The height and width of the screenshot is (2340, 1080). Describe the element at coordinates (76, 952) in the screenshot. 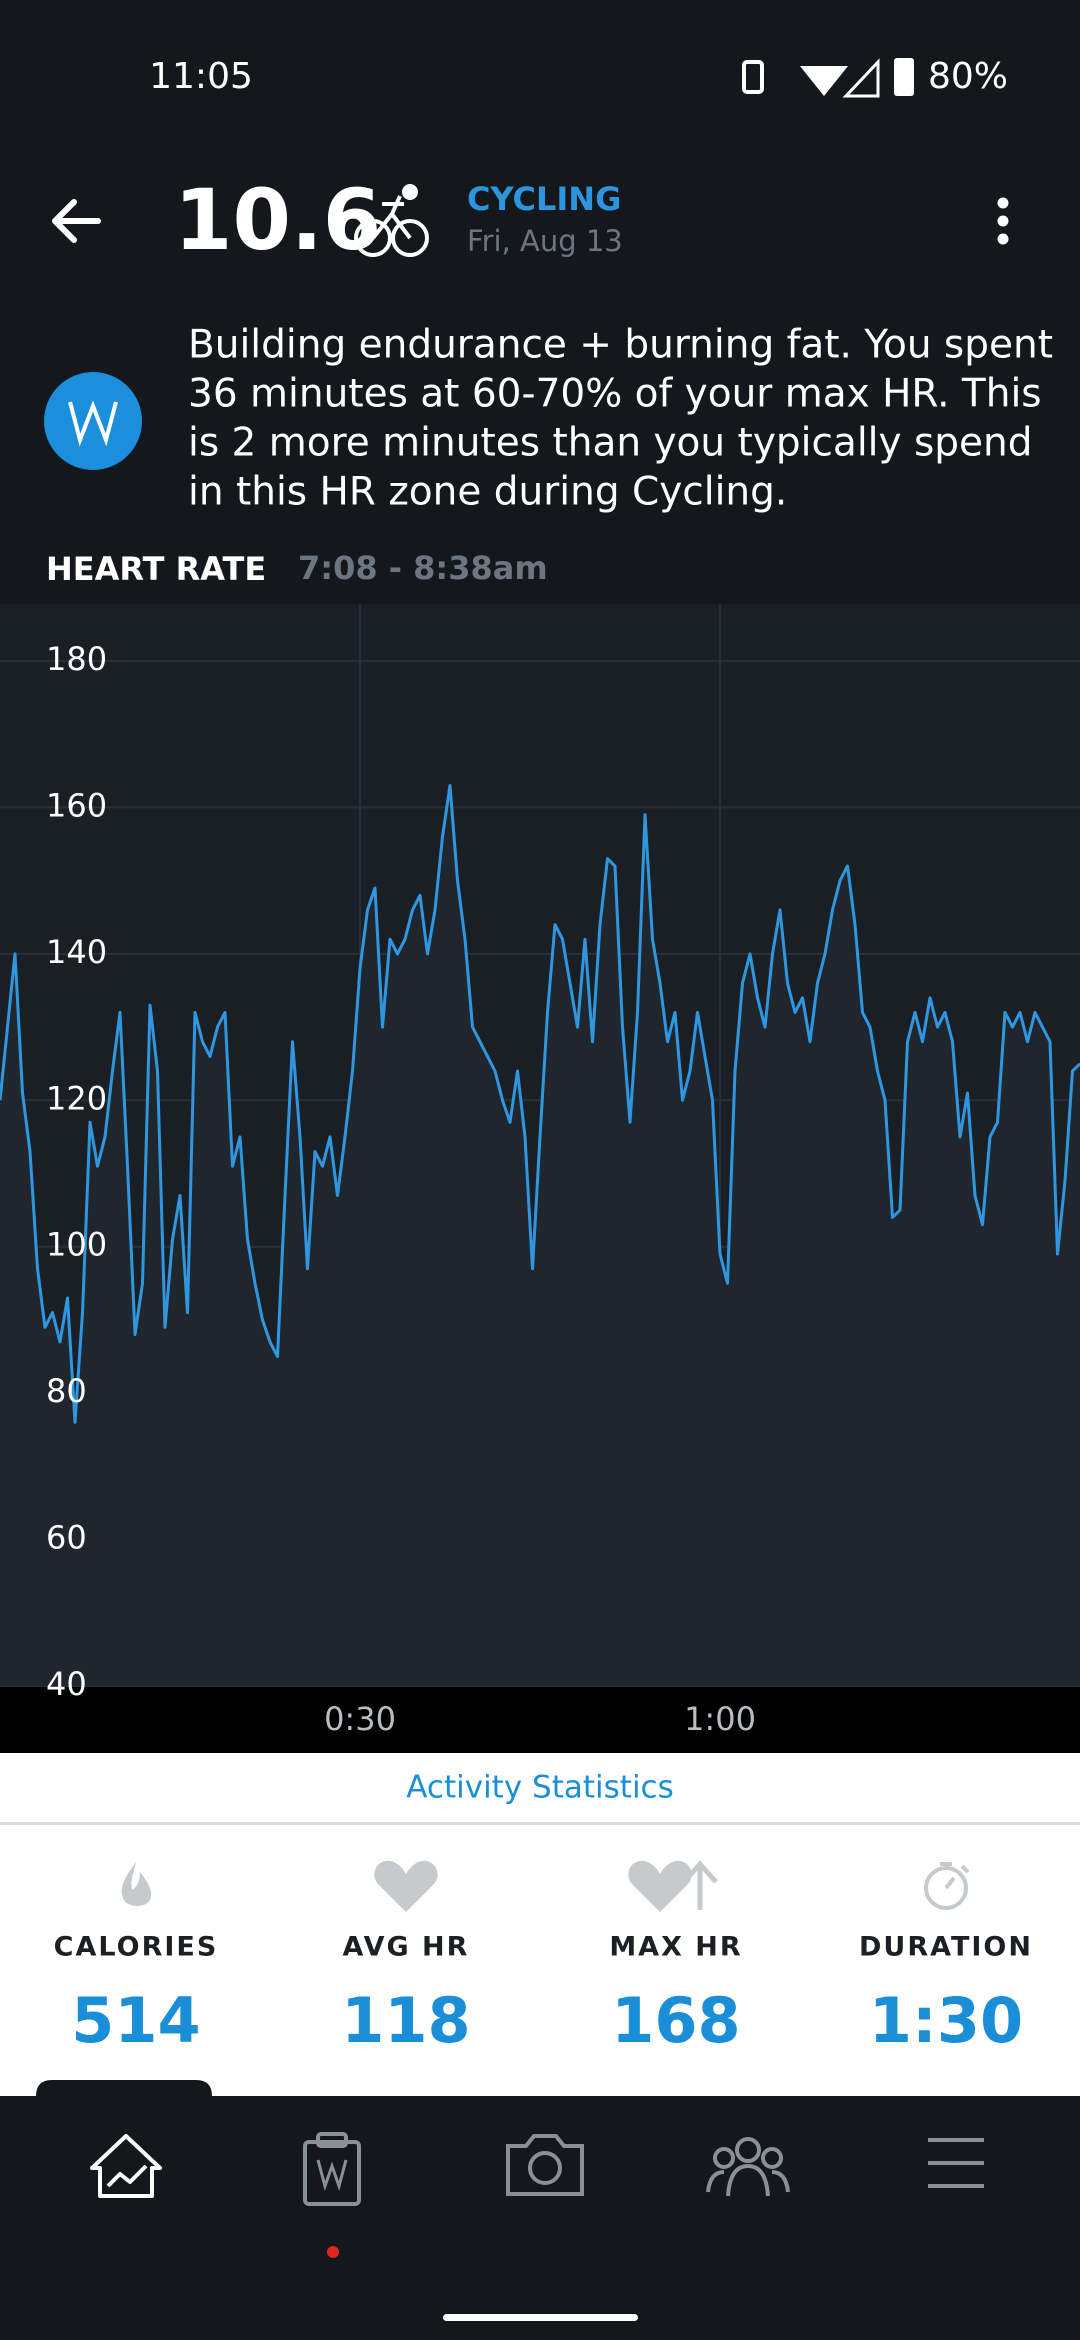

I see `y-tick-label: 140` at that location.